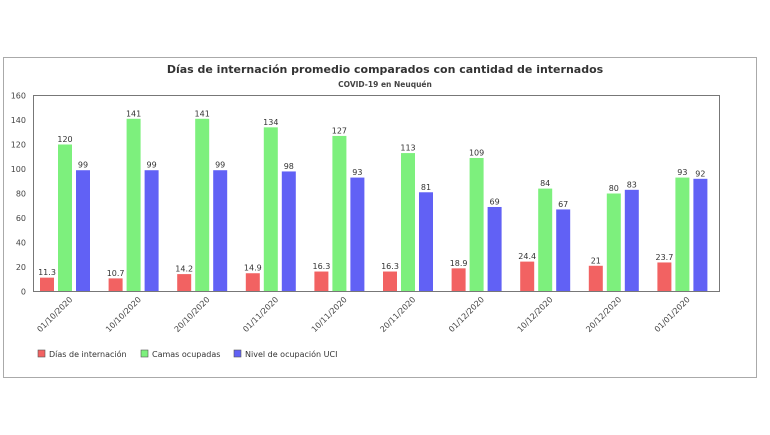 The image size is (770, 435). I want to click on data-label: 127, so click(339, 130).